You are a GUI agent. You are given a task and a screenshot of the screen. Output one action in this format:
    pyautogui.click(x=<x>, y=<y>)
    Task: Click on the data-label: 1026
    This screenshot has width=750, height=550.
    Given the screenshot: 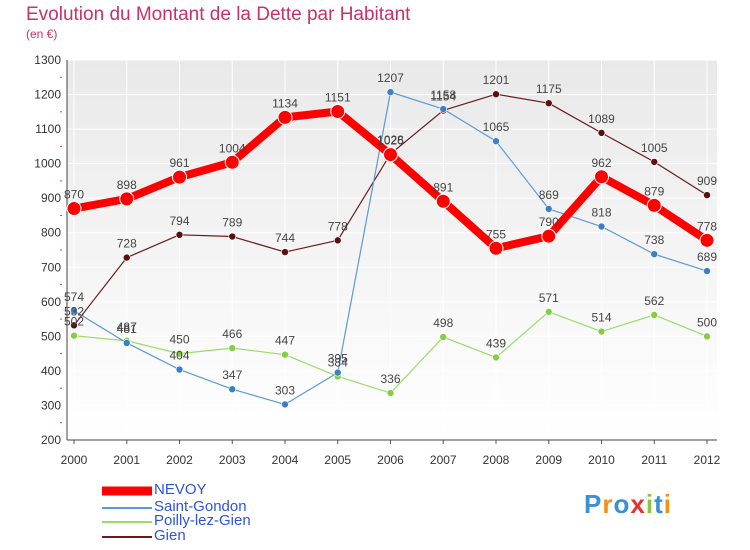 What is the action you would take?
    pyautogui.click(x=390, y=141)
    